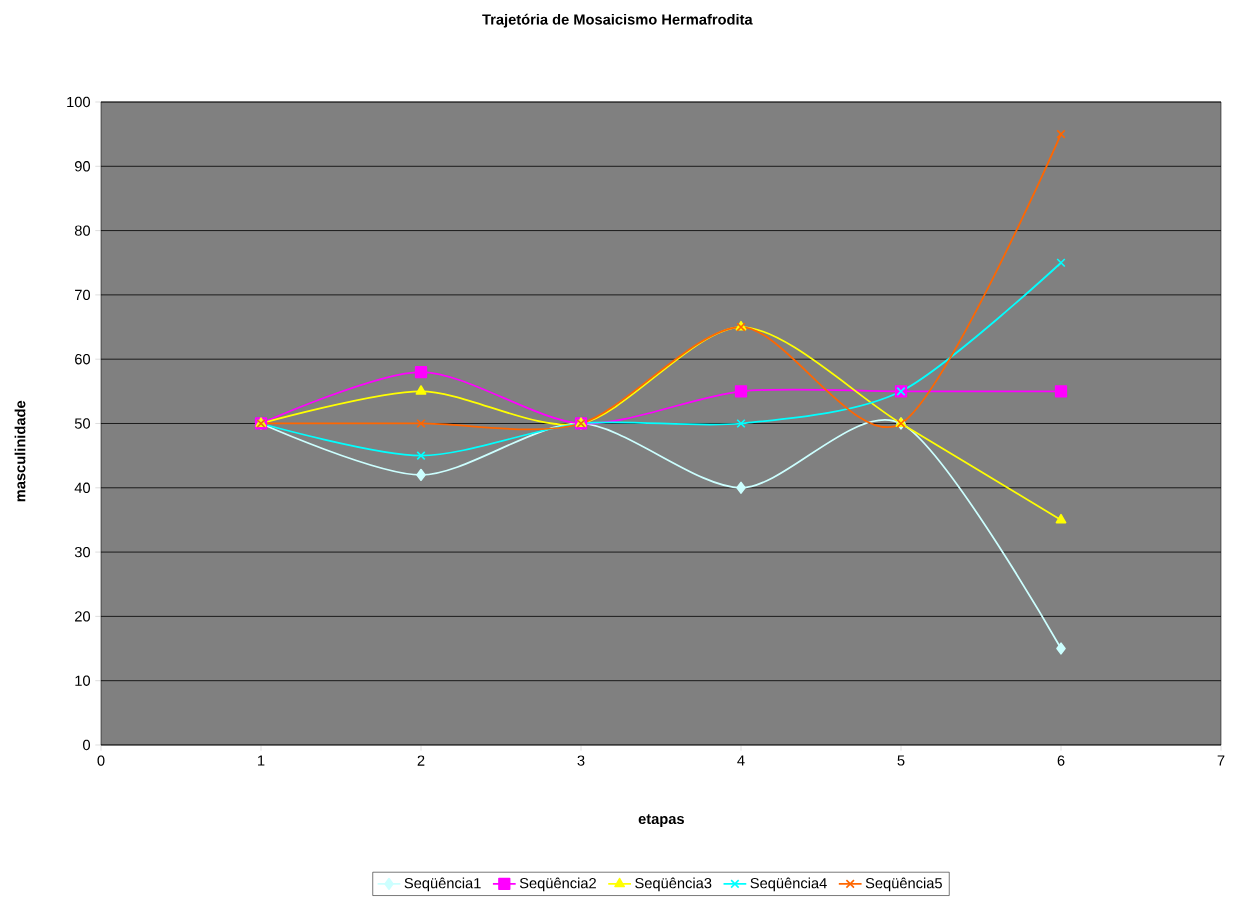 This screenshot has height=902, width=1235. What do you see at coordinates (82, 552) in the screenshot?
I see `y-tick-label: 30` at bounding box center [82, 552].